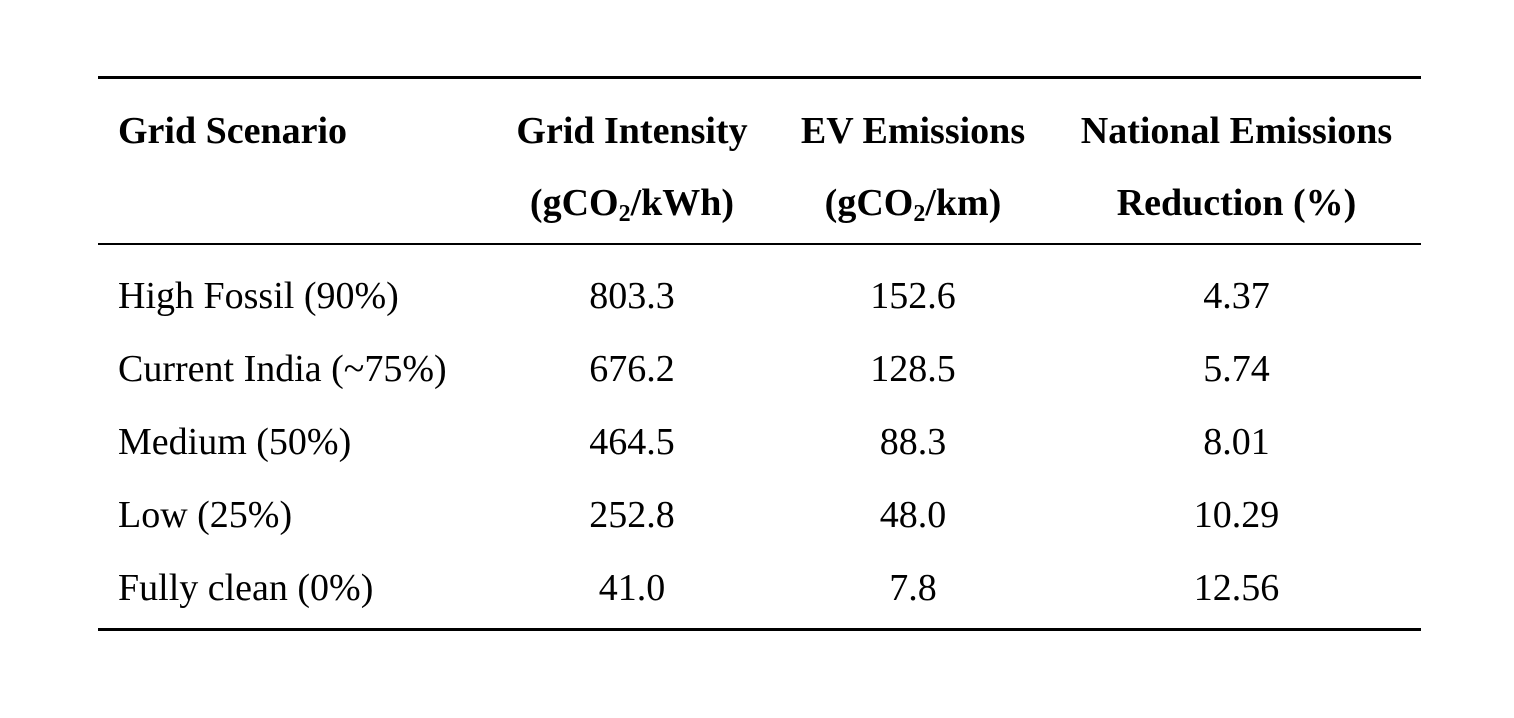 The height and width of the screenshot is (718, 1514). What do you see at coordinates (294, 121) in the screenshot?
I see `header-grid-scenario: Grid Scenario` at bounding box center [294, 121].